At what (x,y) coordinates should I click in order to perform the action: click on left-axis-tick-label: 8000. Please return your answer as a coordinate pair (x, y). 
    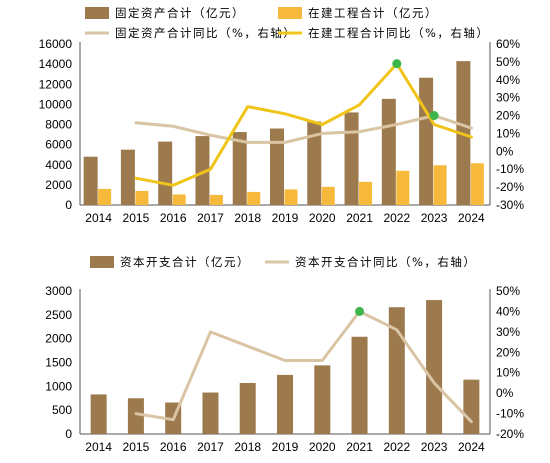
    Looking at the image, I should click on (58, 125).